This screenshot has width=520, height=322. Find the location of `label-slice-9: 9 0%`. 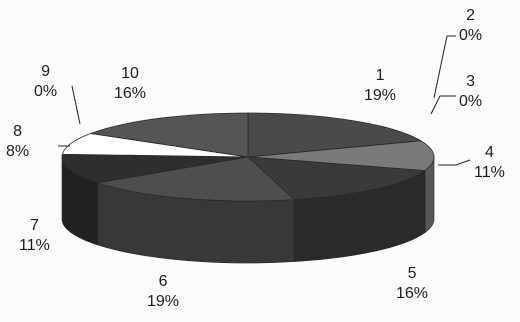

label-slice-9: 9 0% is located at coordinates (45, 82).